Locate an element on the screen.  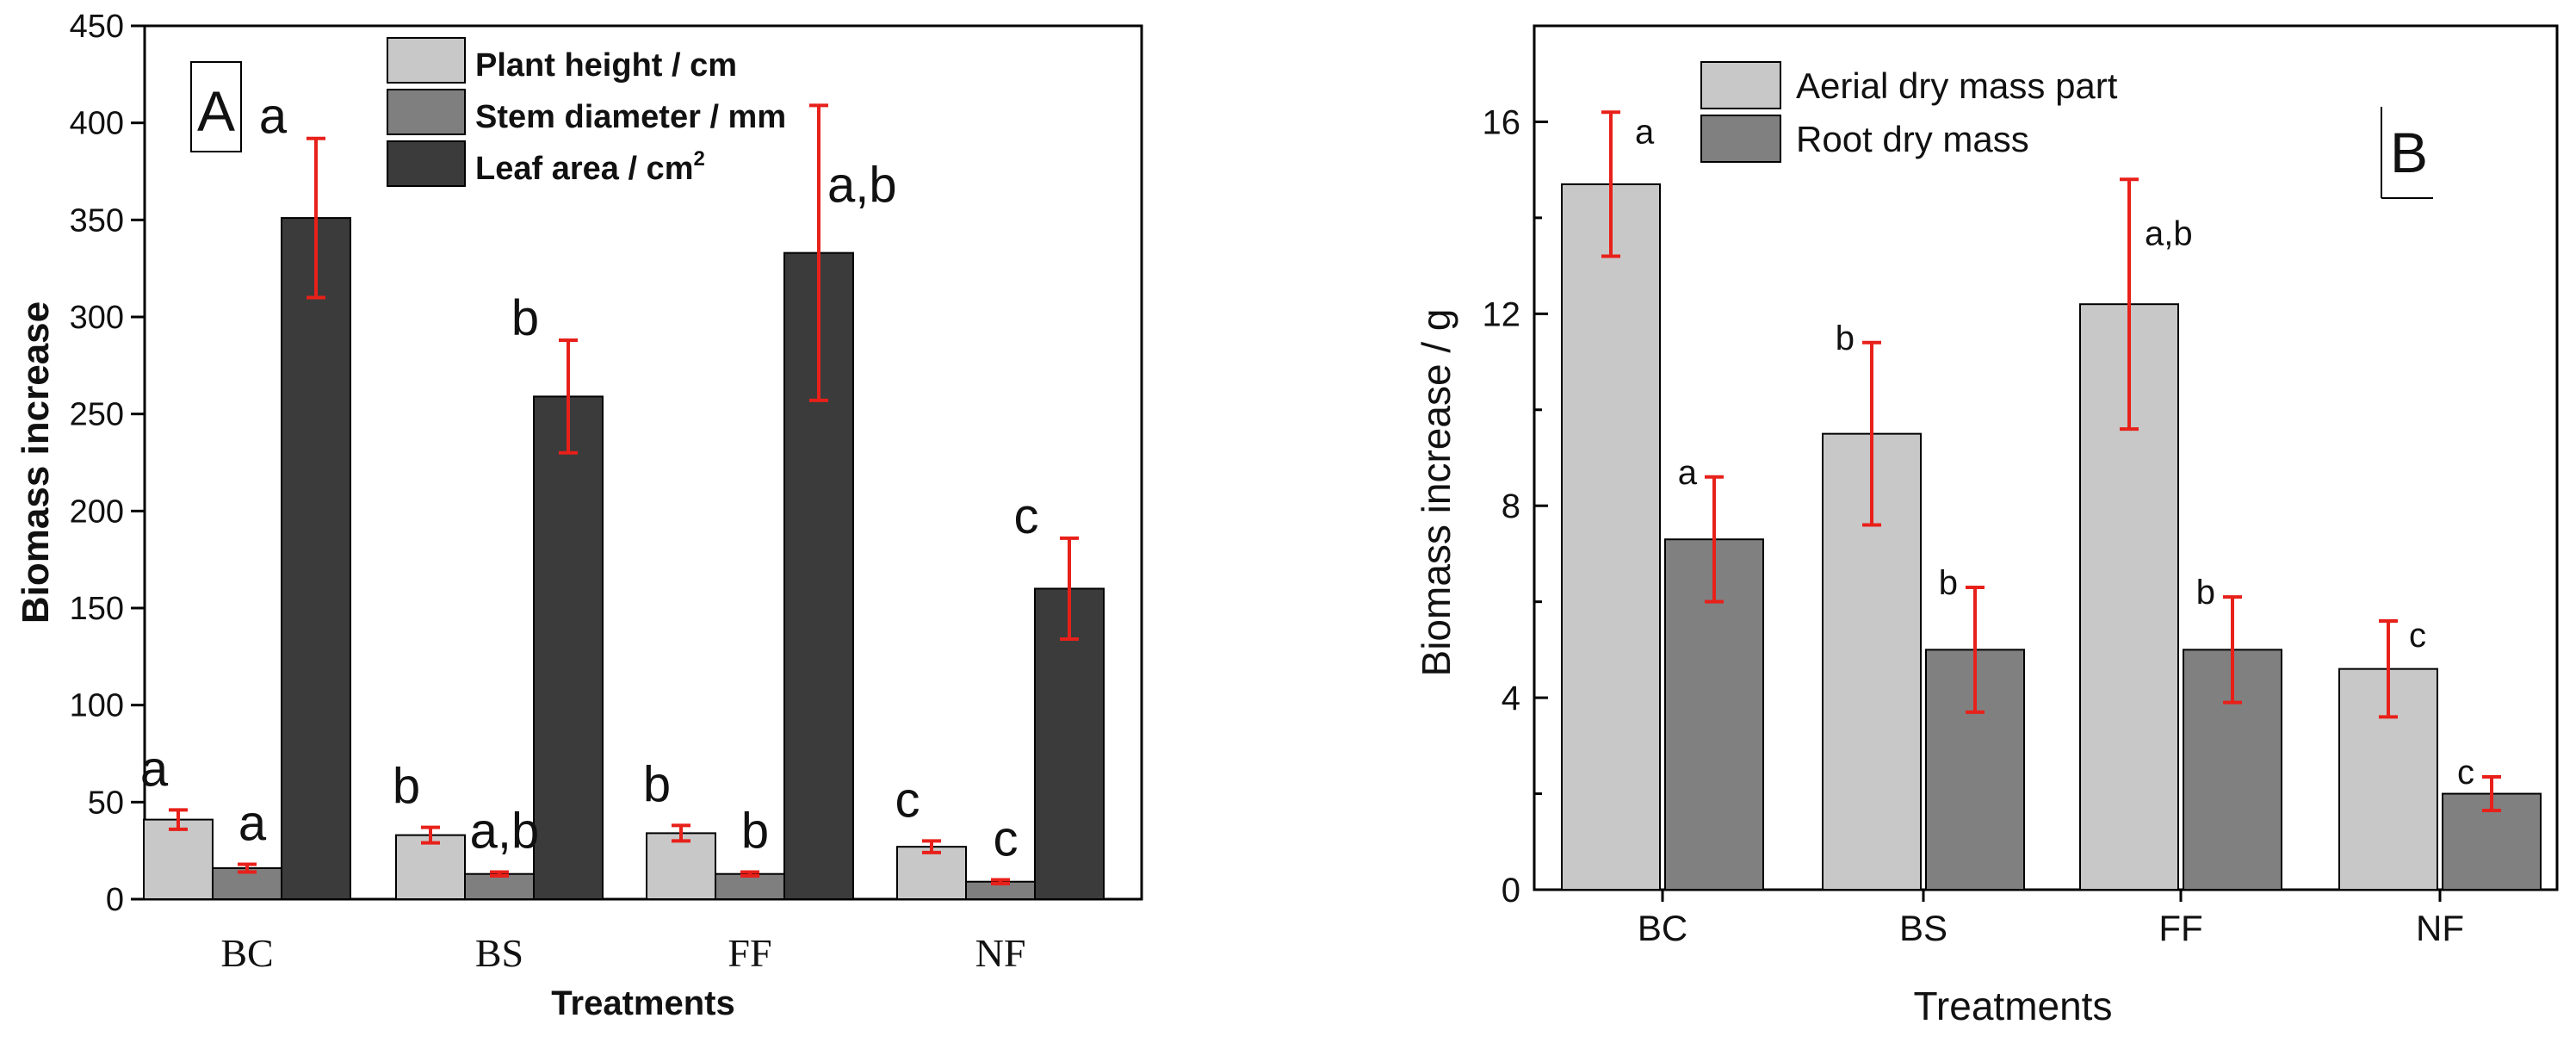
chart-a-letter-stem-diameter-mm-nf: c is located at coordinates (1007, 838).